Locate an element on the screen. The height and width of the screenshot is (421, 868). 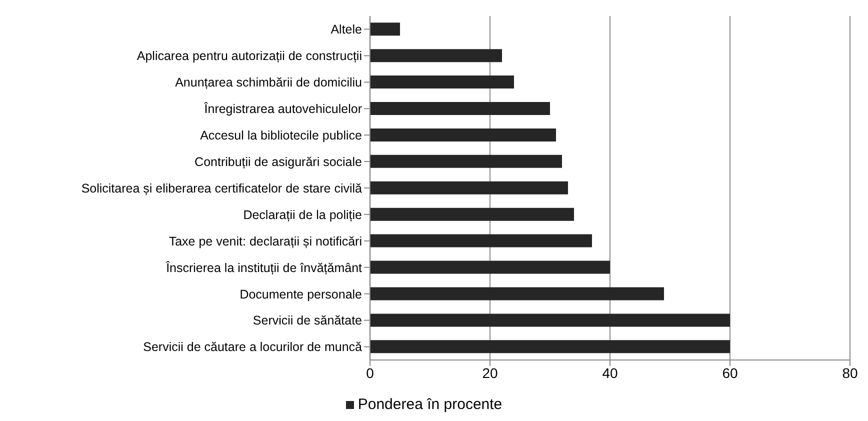
y-tick-label: Contribuții de asigurări sociale is located at coordinates (278, 161).